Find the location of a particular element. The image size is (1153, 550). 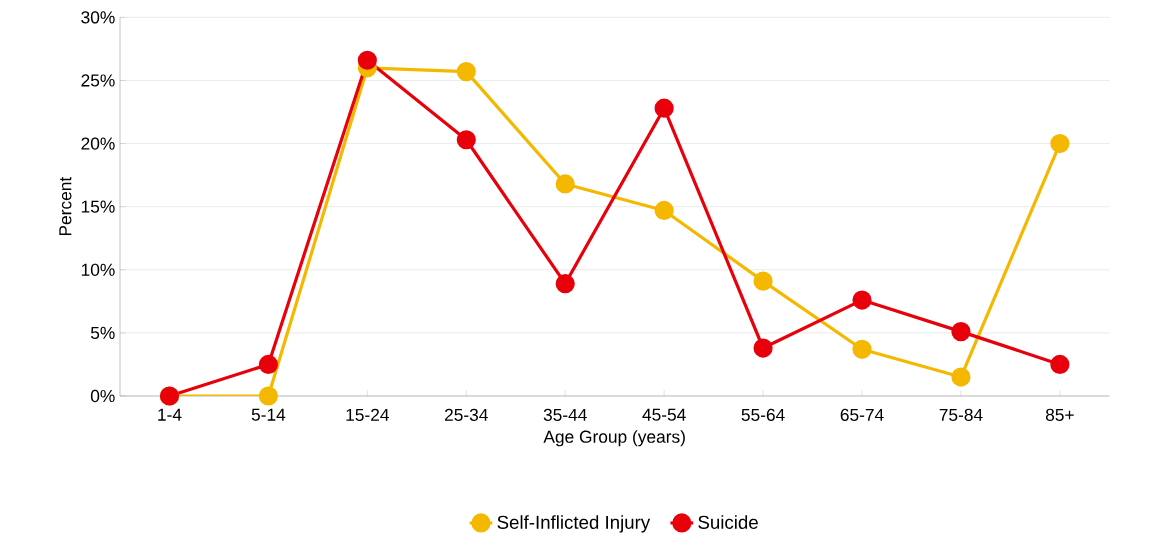

x-tick-label: 85+ is located at coordinates (1059, 414).